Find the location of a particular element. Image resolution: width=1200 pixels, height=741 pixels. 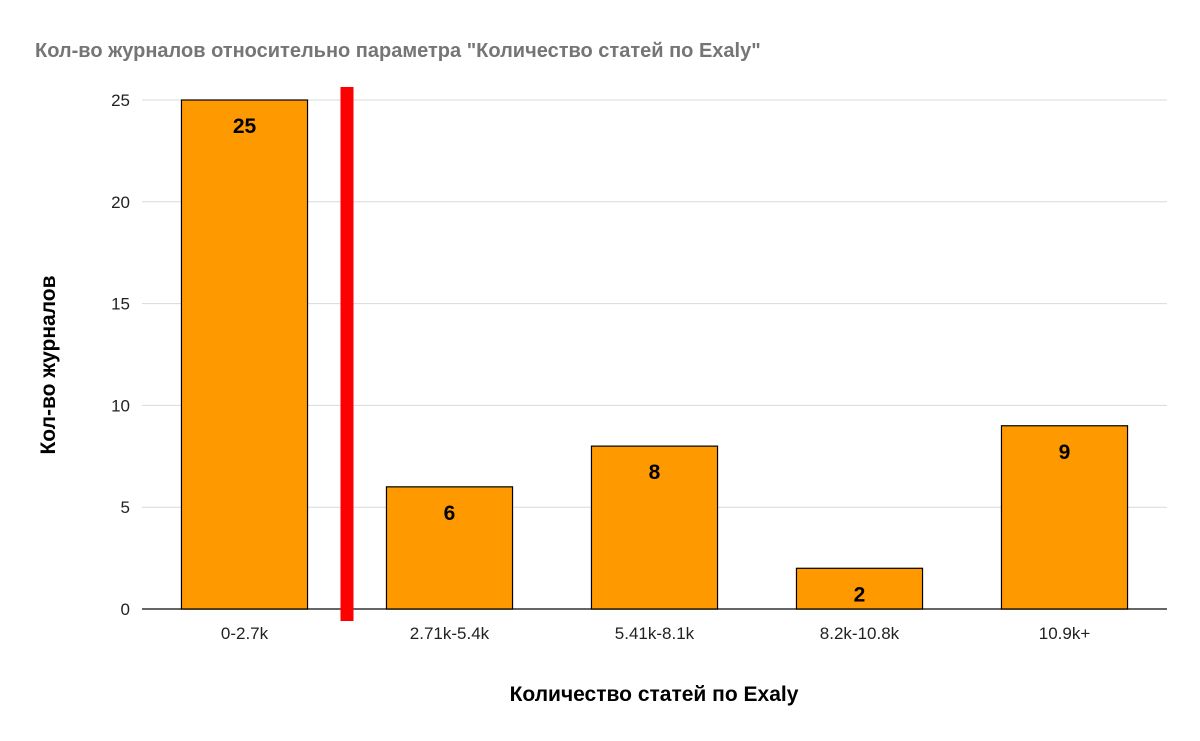

x-tick-label: 10.9k+ is located at coordinates (1065, 633).